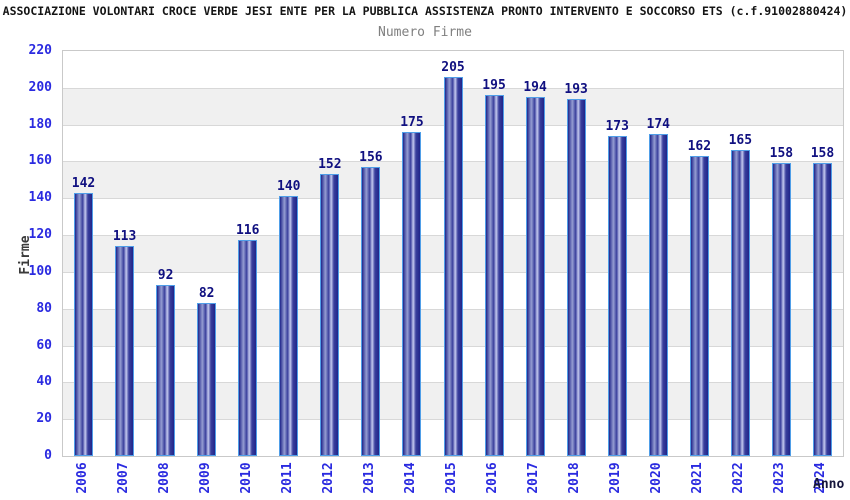 This screenshot has height=500, width=850. I want to click on bar-2006, so click(84, 324).